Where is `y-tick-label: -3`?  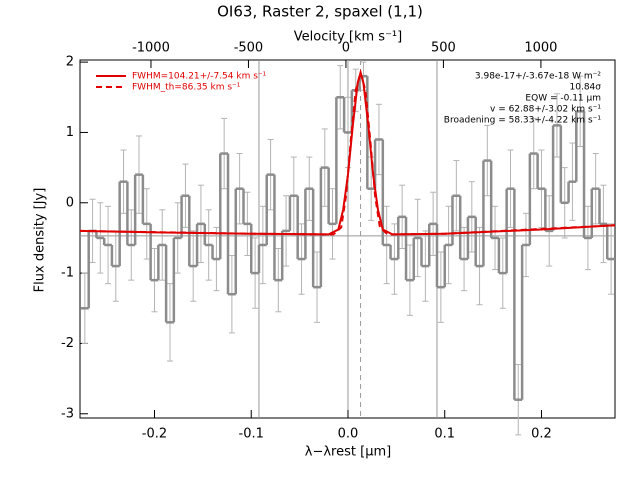
y-tick-label: -3 is located at coordinates (67, 413).